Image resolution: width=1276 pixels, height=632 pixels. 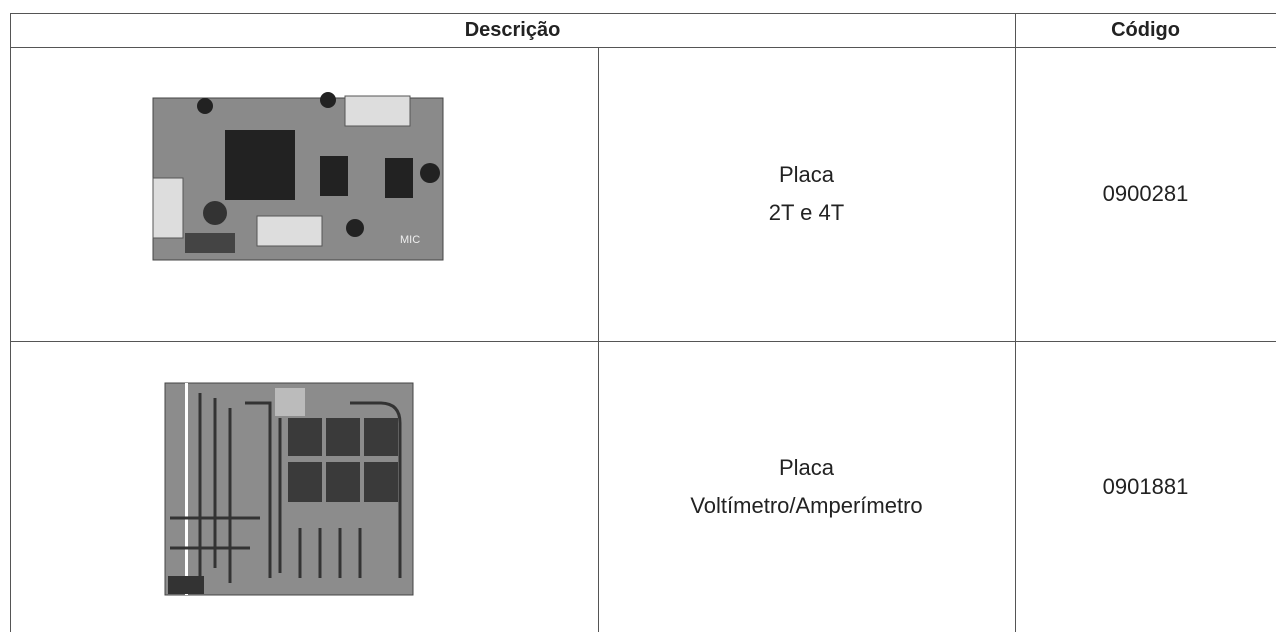 I want to click on header-code: Código, so click(x=1145, y=29).